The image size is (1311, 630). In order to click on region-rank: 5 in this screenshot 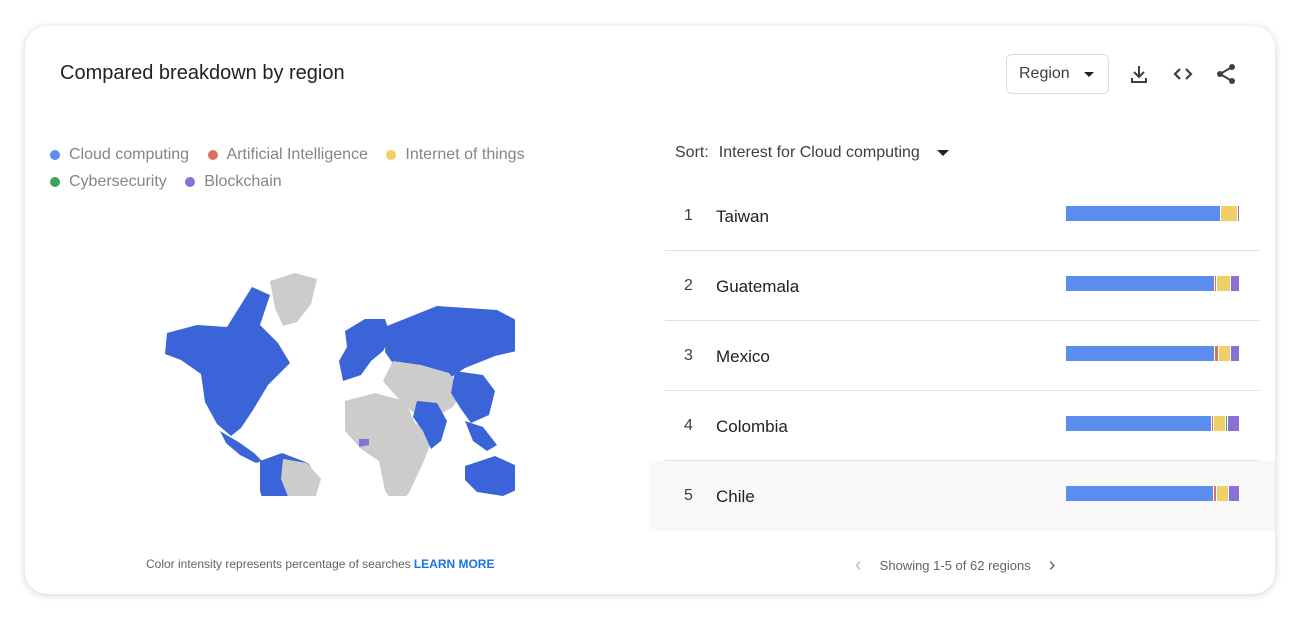, I will do `click(688, 495)`.